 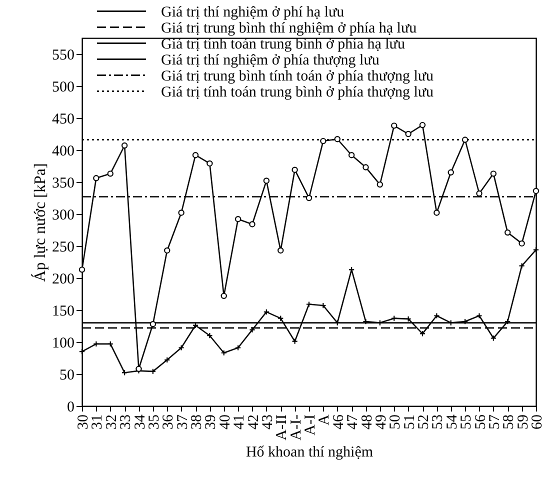 I want to click on y-tick-label: 550, so click(x=63, y=56).